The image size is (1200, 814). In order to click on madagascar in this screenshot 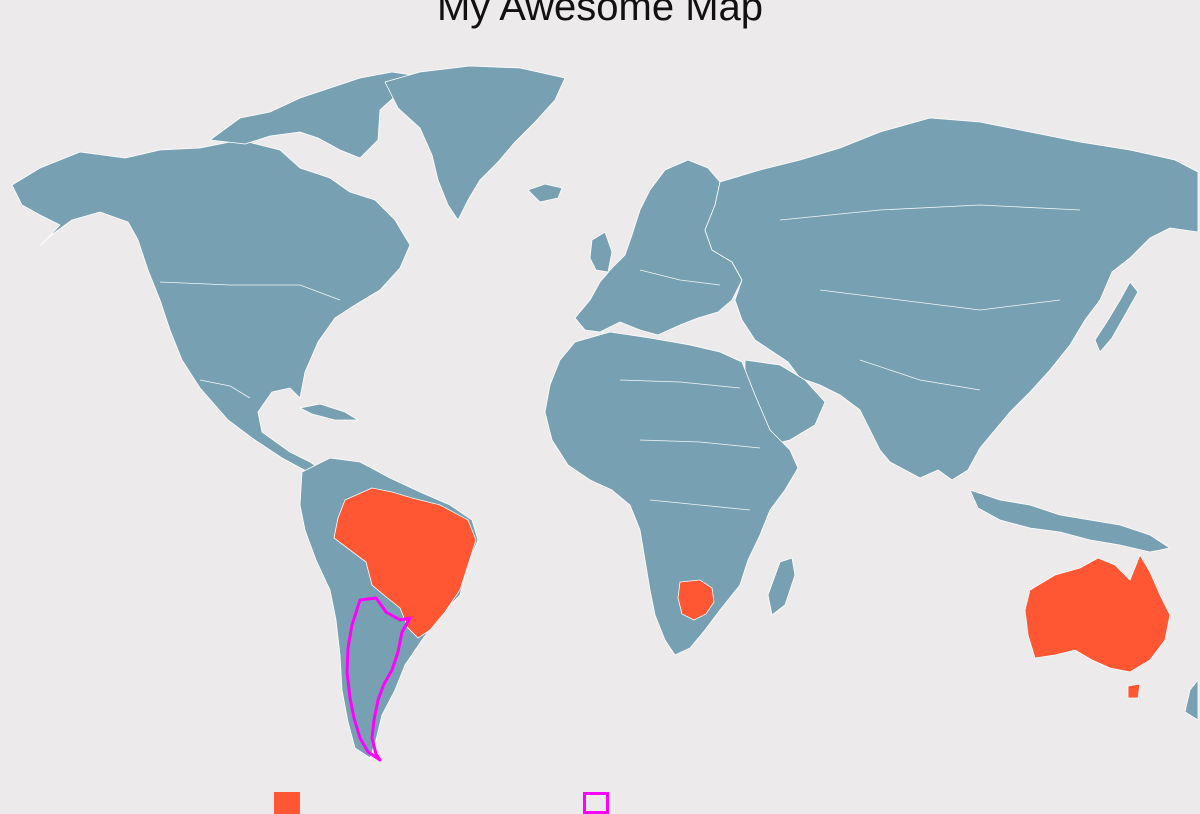, I will do `click(781, 586)`.